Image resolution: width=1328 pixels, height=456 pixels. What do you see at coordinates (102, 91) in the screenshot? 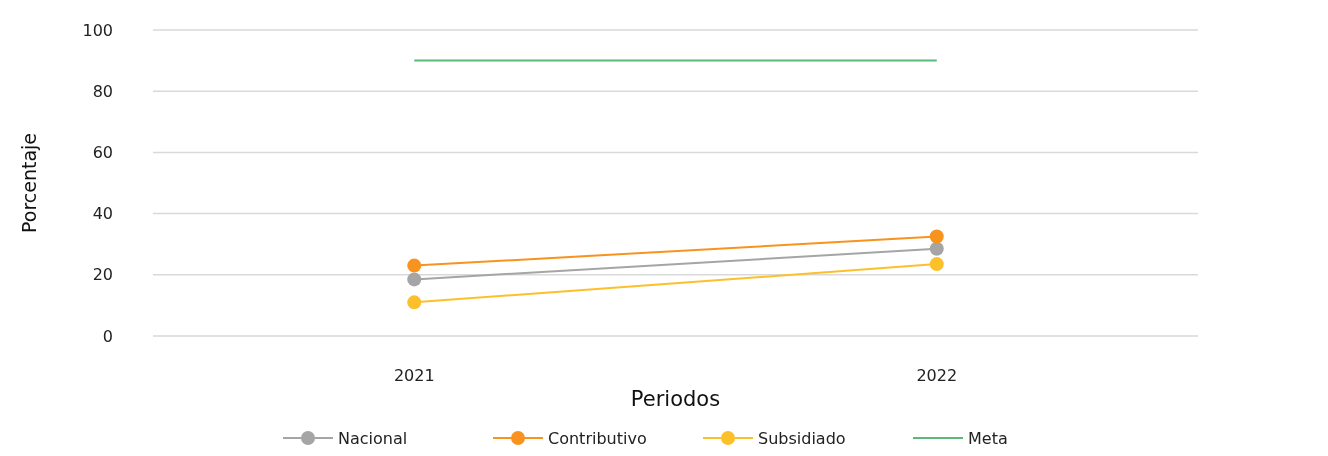
I see `y-tick-label: 80` at bounding box center [102, 91].